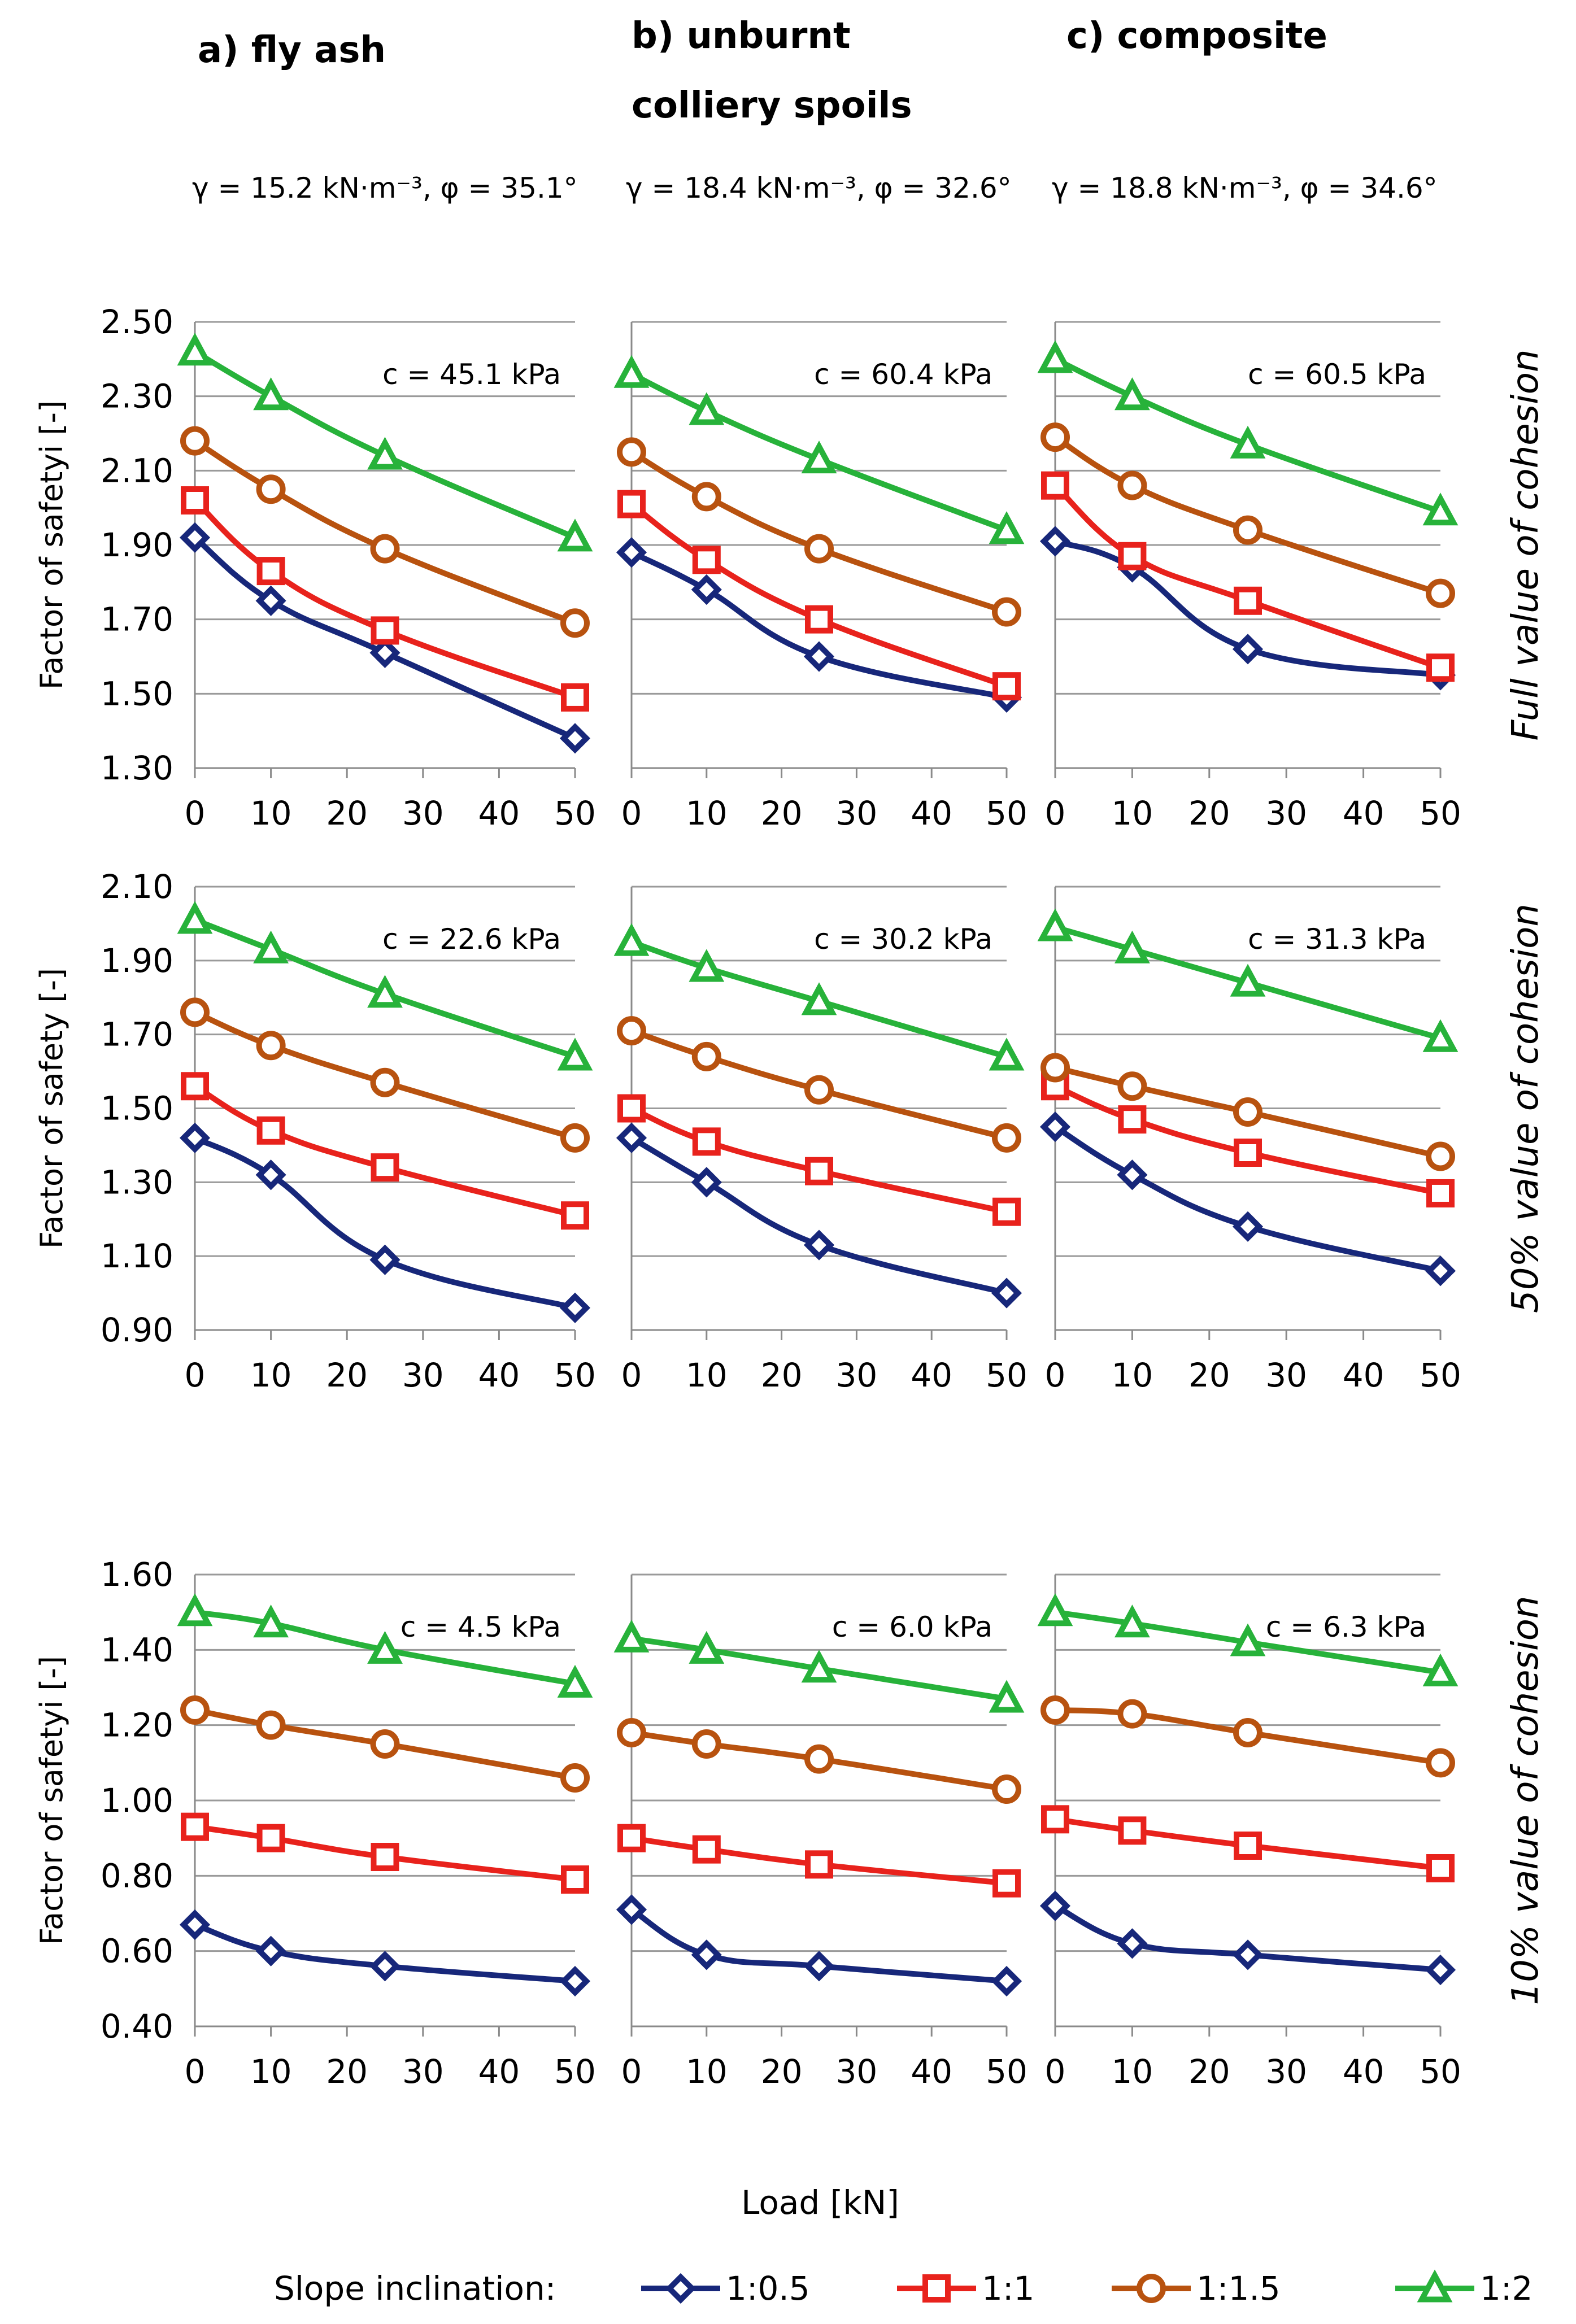 Image resolution: width=1576 pixels, height=2324 pixels. I want to click on series-1-2-r0-c2, so click(1248, 433).